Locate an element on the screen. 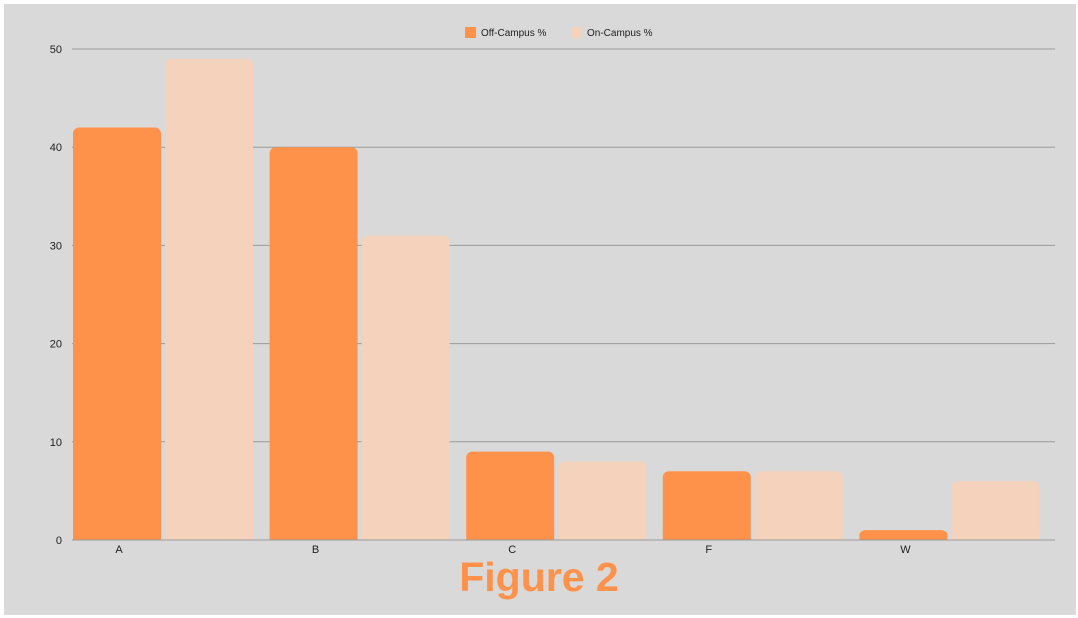  bar-off-campus-b is located at coordinates (313, 343).